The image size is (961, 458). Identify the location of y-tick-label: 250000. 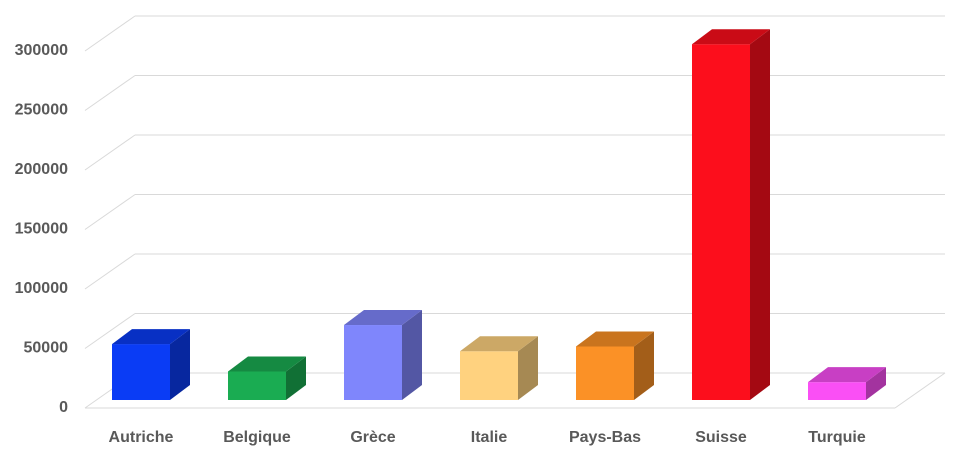
(41, 110).